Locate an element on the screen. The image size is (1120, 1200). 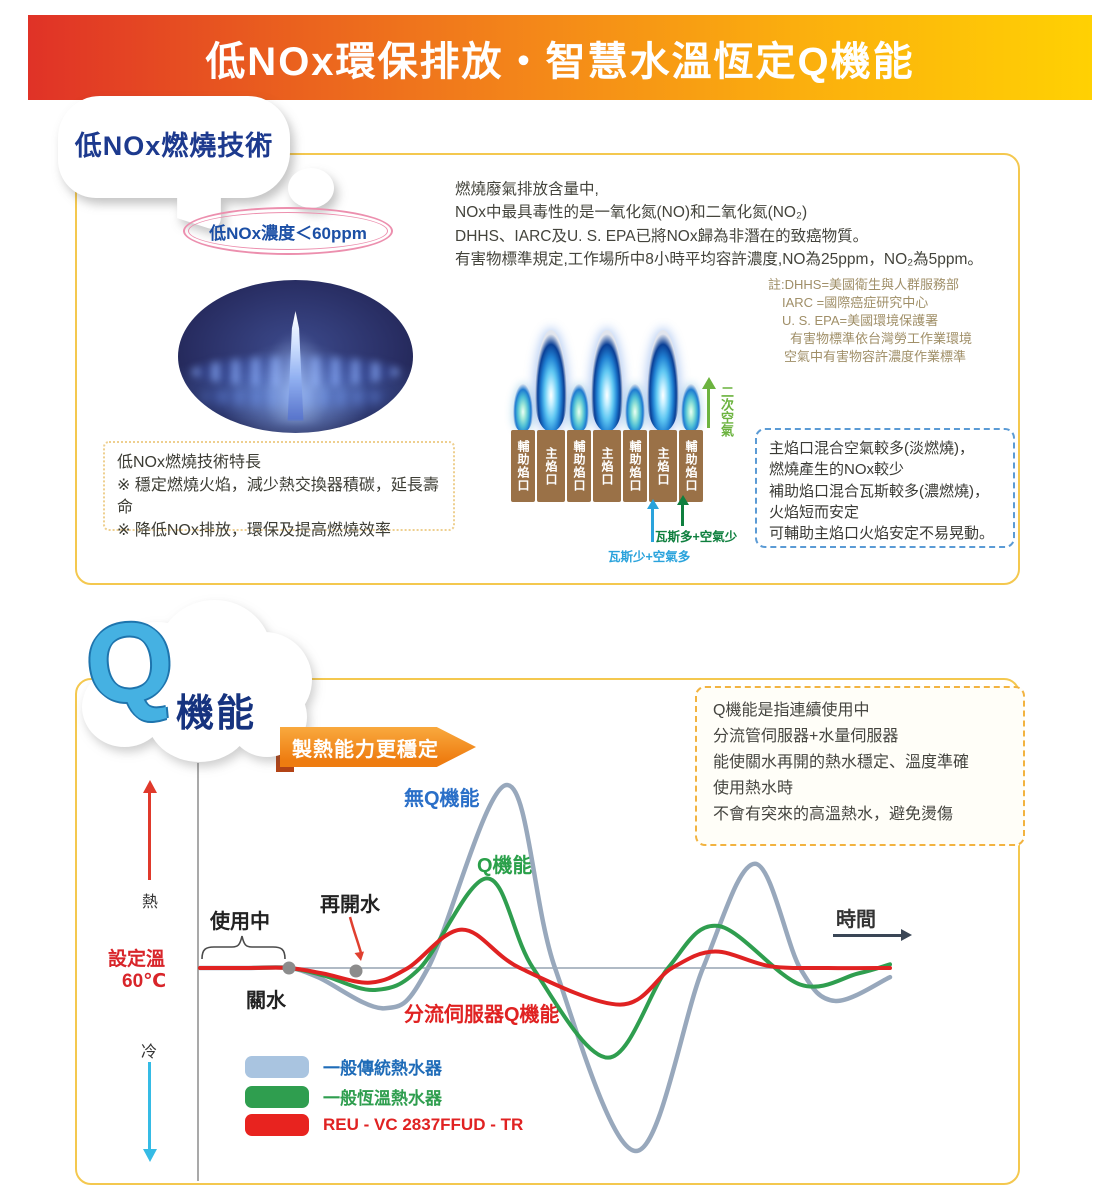
page-title: 低NOx環保排放・智慧水溫恆定Q機能 is located at coordinates (560, 61).